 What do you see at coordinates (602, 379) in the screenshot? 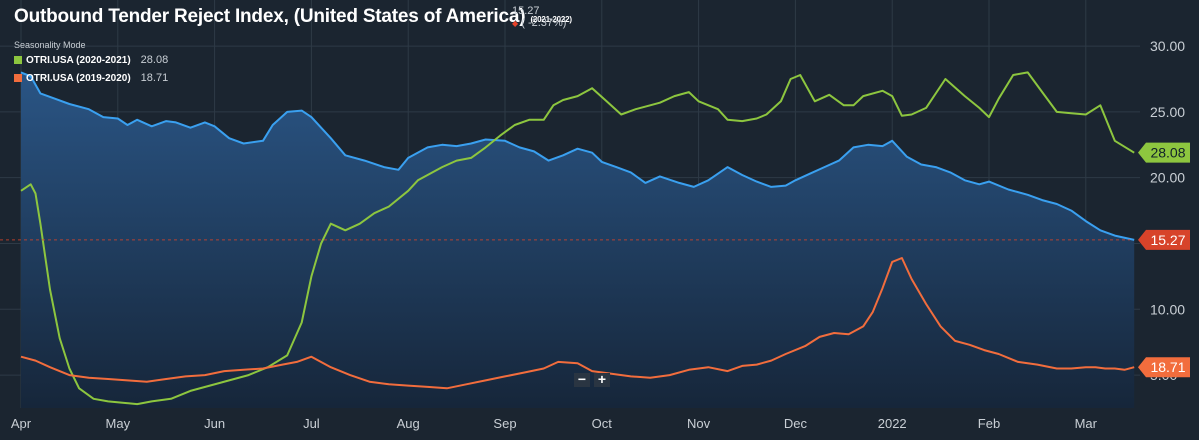
I see `zoom-in-button: +` at bounding box center [602, 379].